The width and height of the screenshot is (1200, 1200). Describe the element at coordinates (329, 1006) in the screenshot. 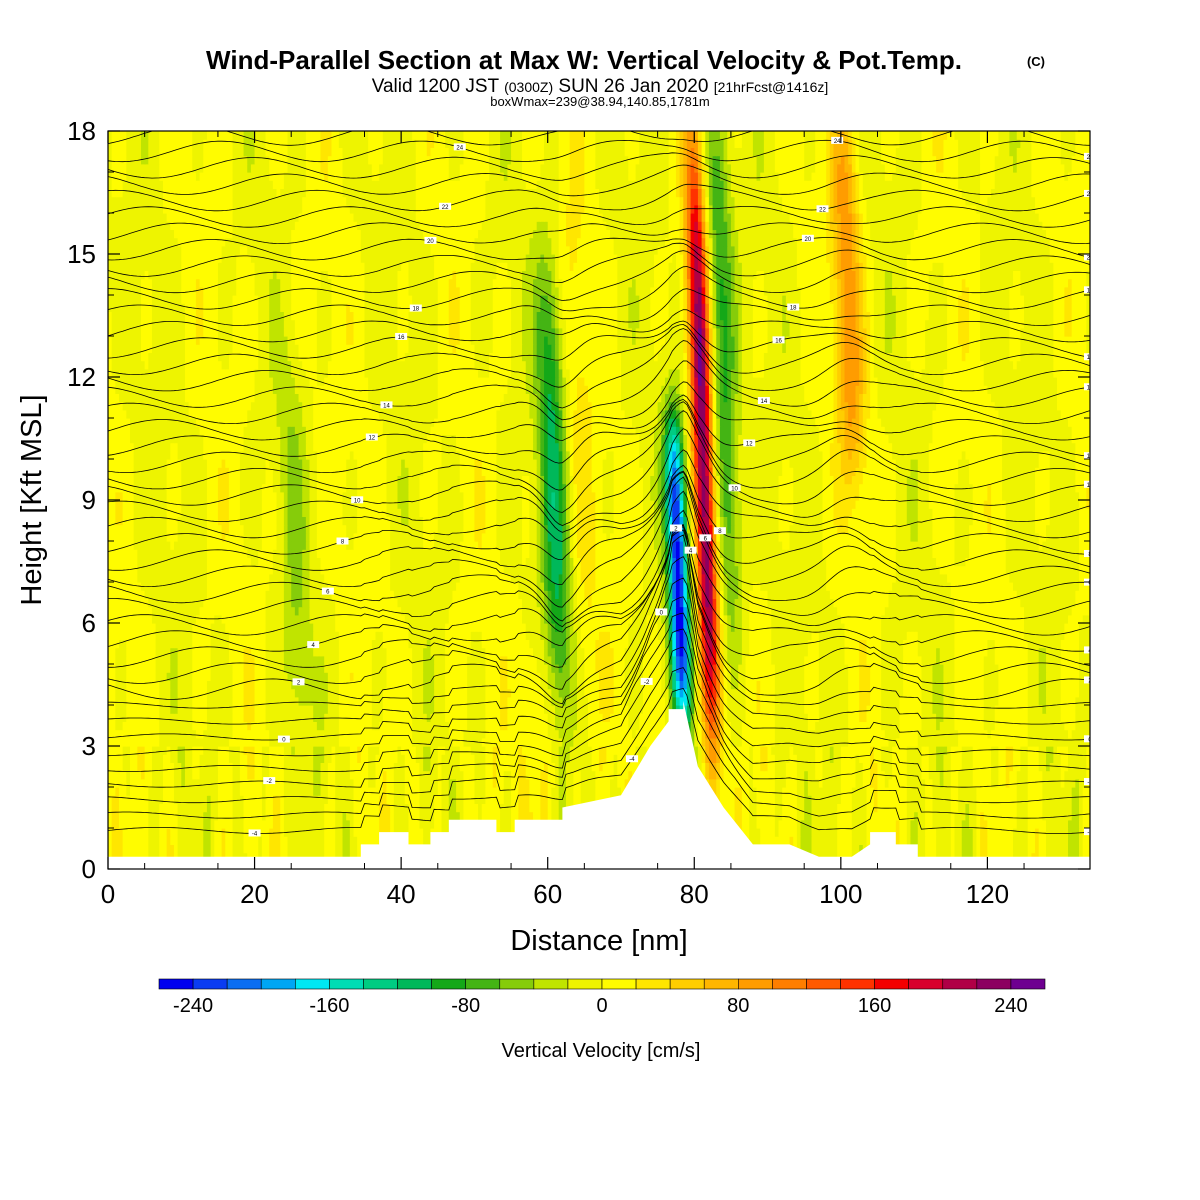

I see `colorbar-tick-label: -160` at that location.